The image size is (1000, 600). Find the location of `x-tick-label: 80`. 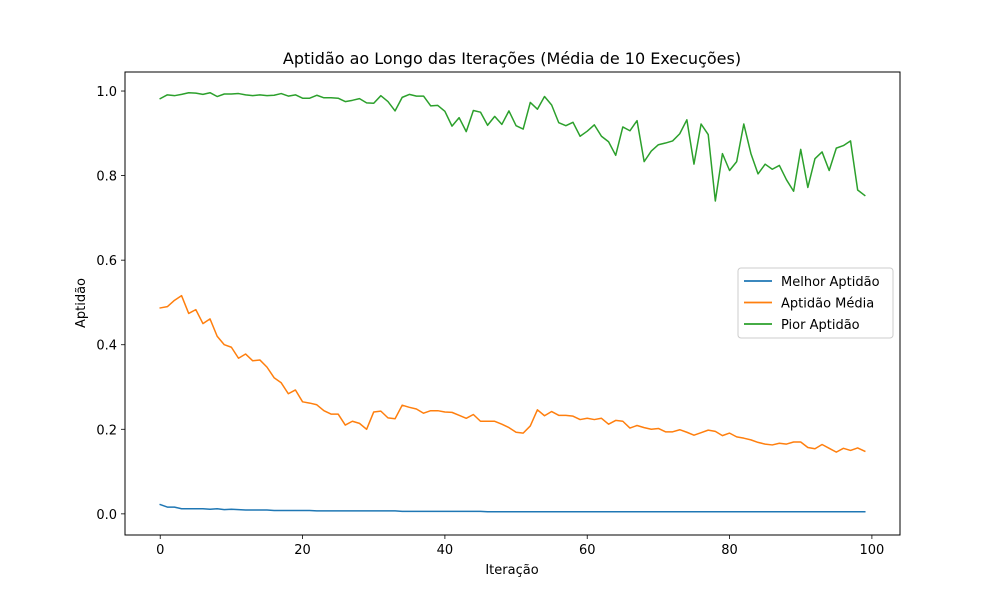

x-tick-label: 80 is located at coordinates (729, 550).